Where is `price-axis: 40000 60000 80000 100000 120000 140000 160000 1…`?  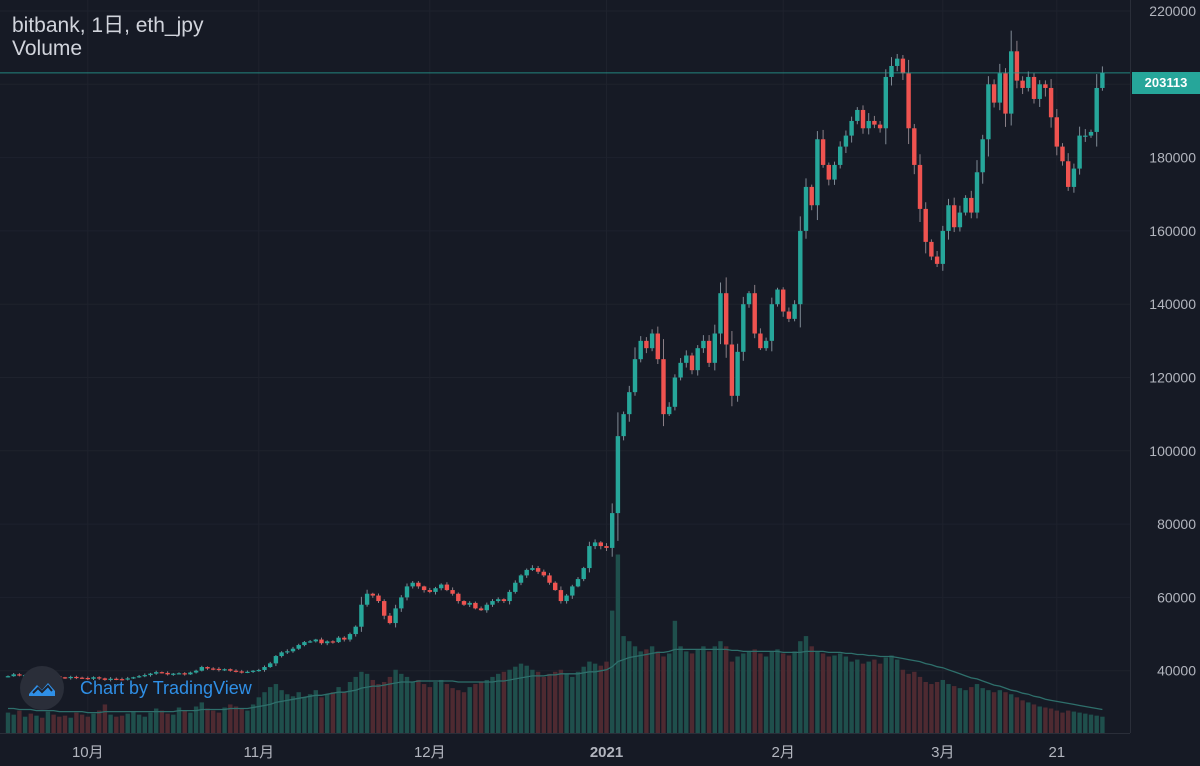
price-axis: 40000 60000 80000 100000 120000 140000 160000 1… is located at coordinates (1163, 366).